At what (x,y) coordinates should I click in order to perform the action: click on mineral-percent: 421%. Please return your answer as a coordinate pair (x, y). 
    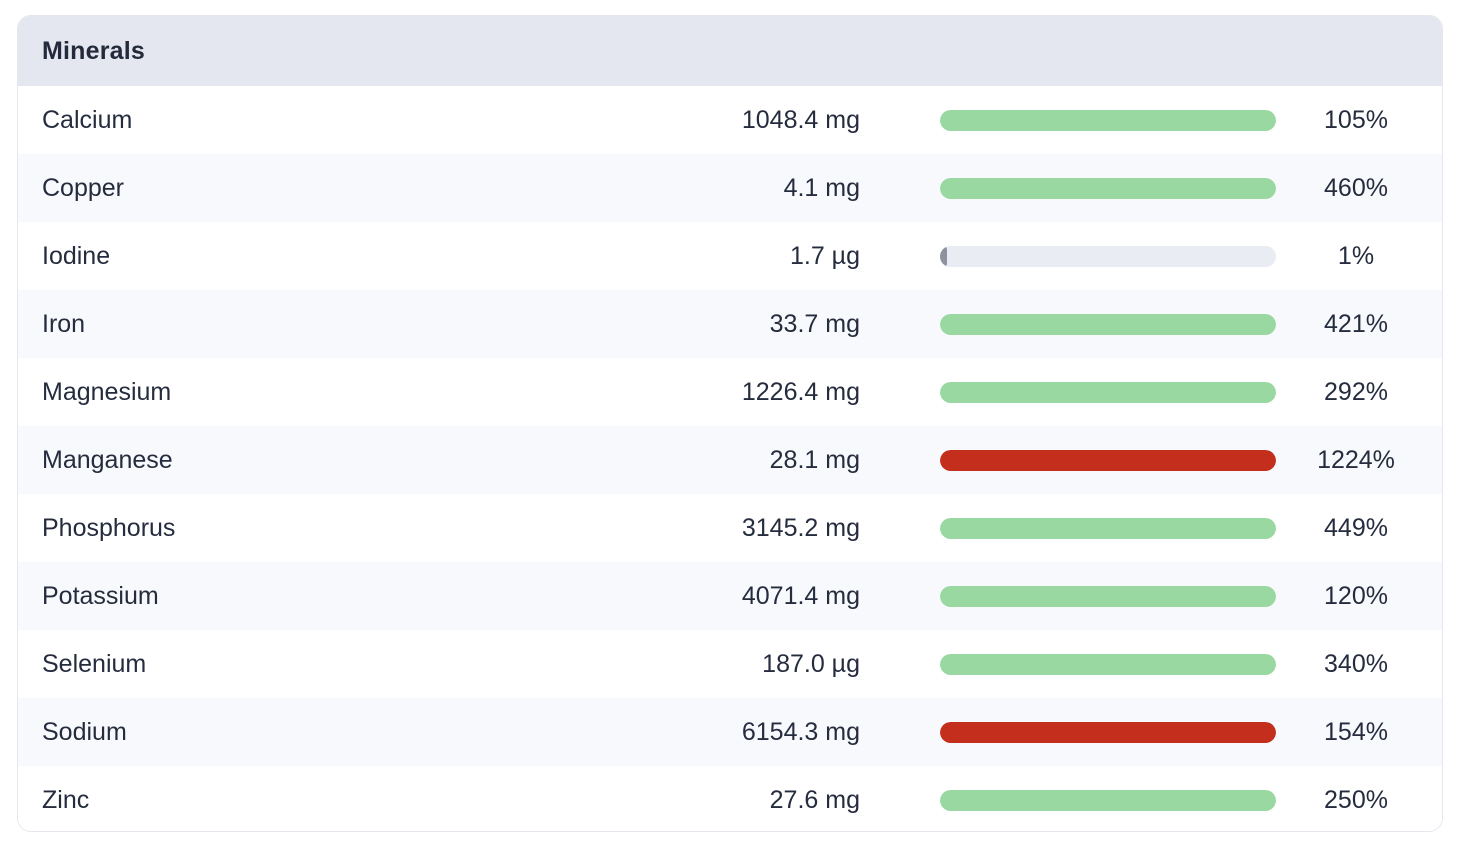
    Looking at the image, I should click on (1356, 323).